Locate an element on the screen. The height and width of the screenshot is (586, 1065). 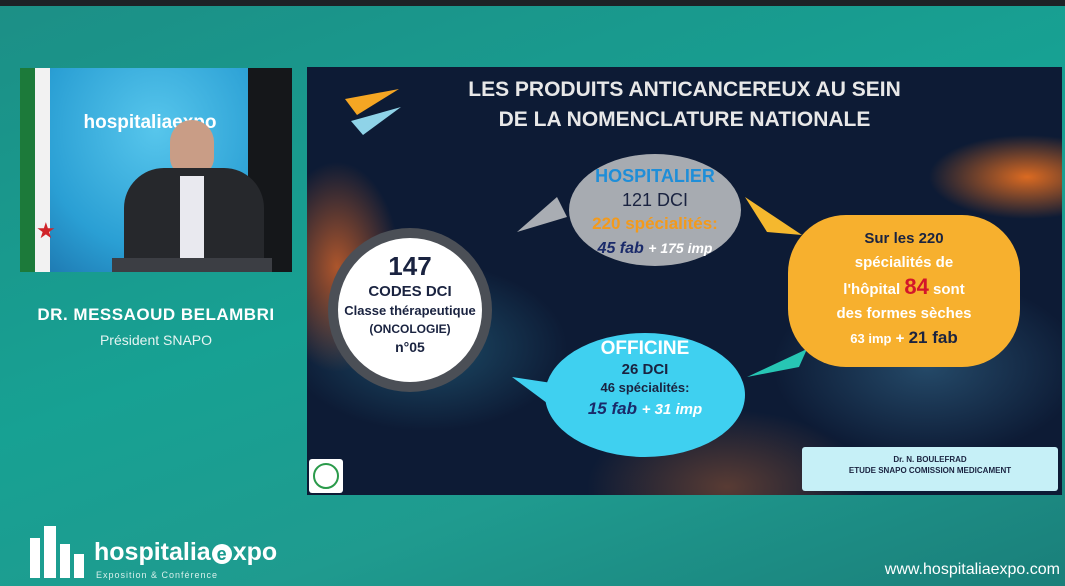
logo-part: xpo is located at coordinates (255, 552).